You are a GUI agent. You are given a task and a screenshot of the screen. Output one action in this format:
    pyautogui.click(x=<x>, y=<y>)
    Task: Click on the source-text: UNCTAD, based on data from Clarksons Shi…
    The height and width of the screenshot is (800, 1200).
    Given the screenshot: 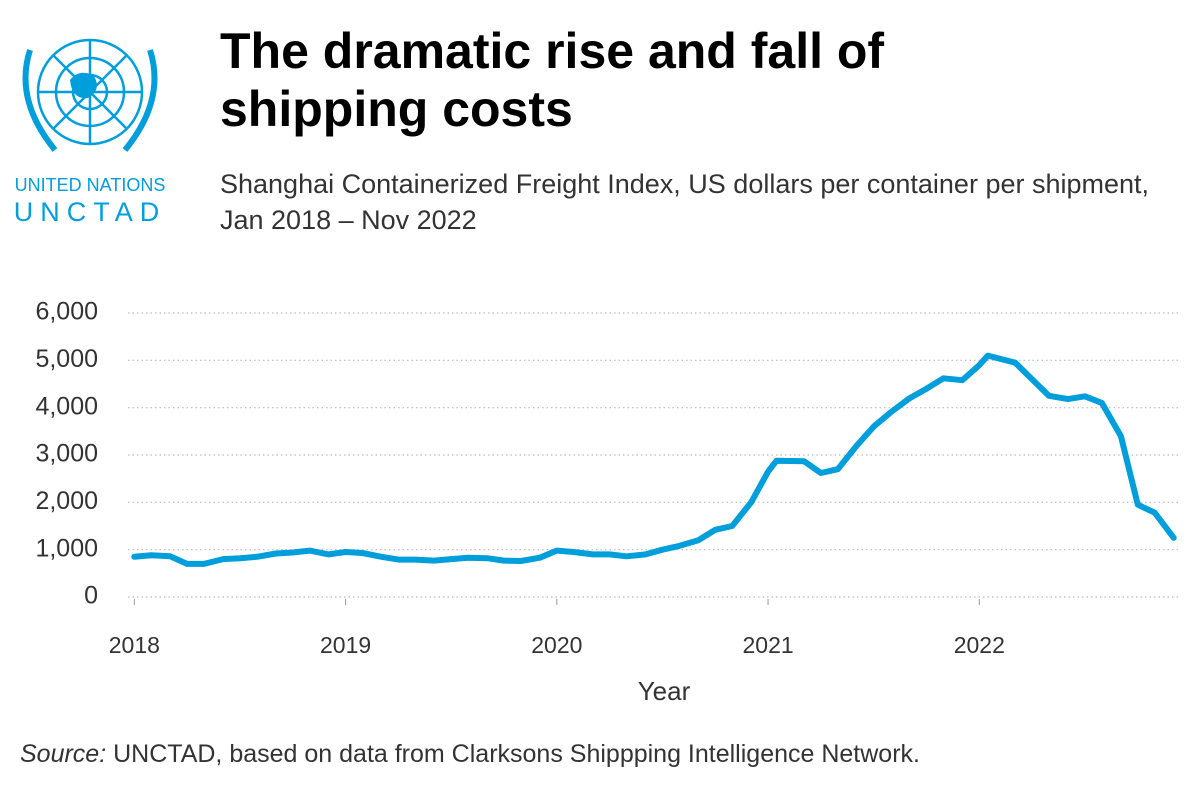 What is the action you would take?
    pyautogui.click(x=516, y=754)
    